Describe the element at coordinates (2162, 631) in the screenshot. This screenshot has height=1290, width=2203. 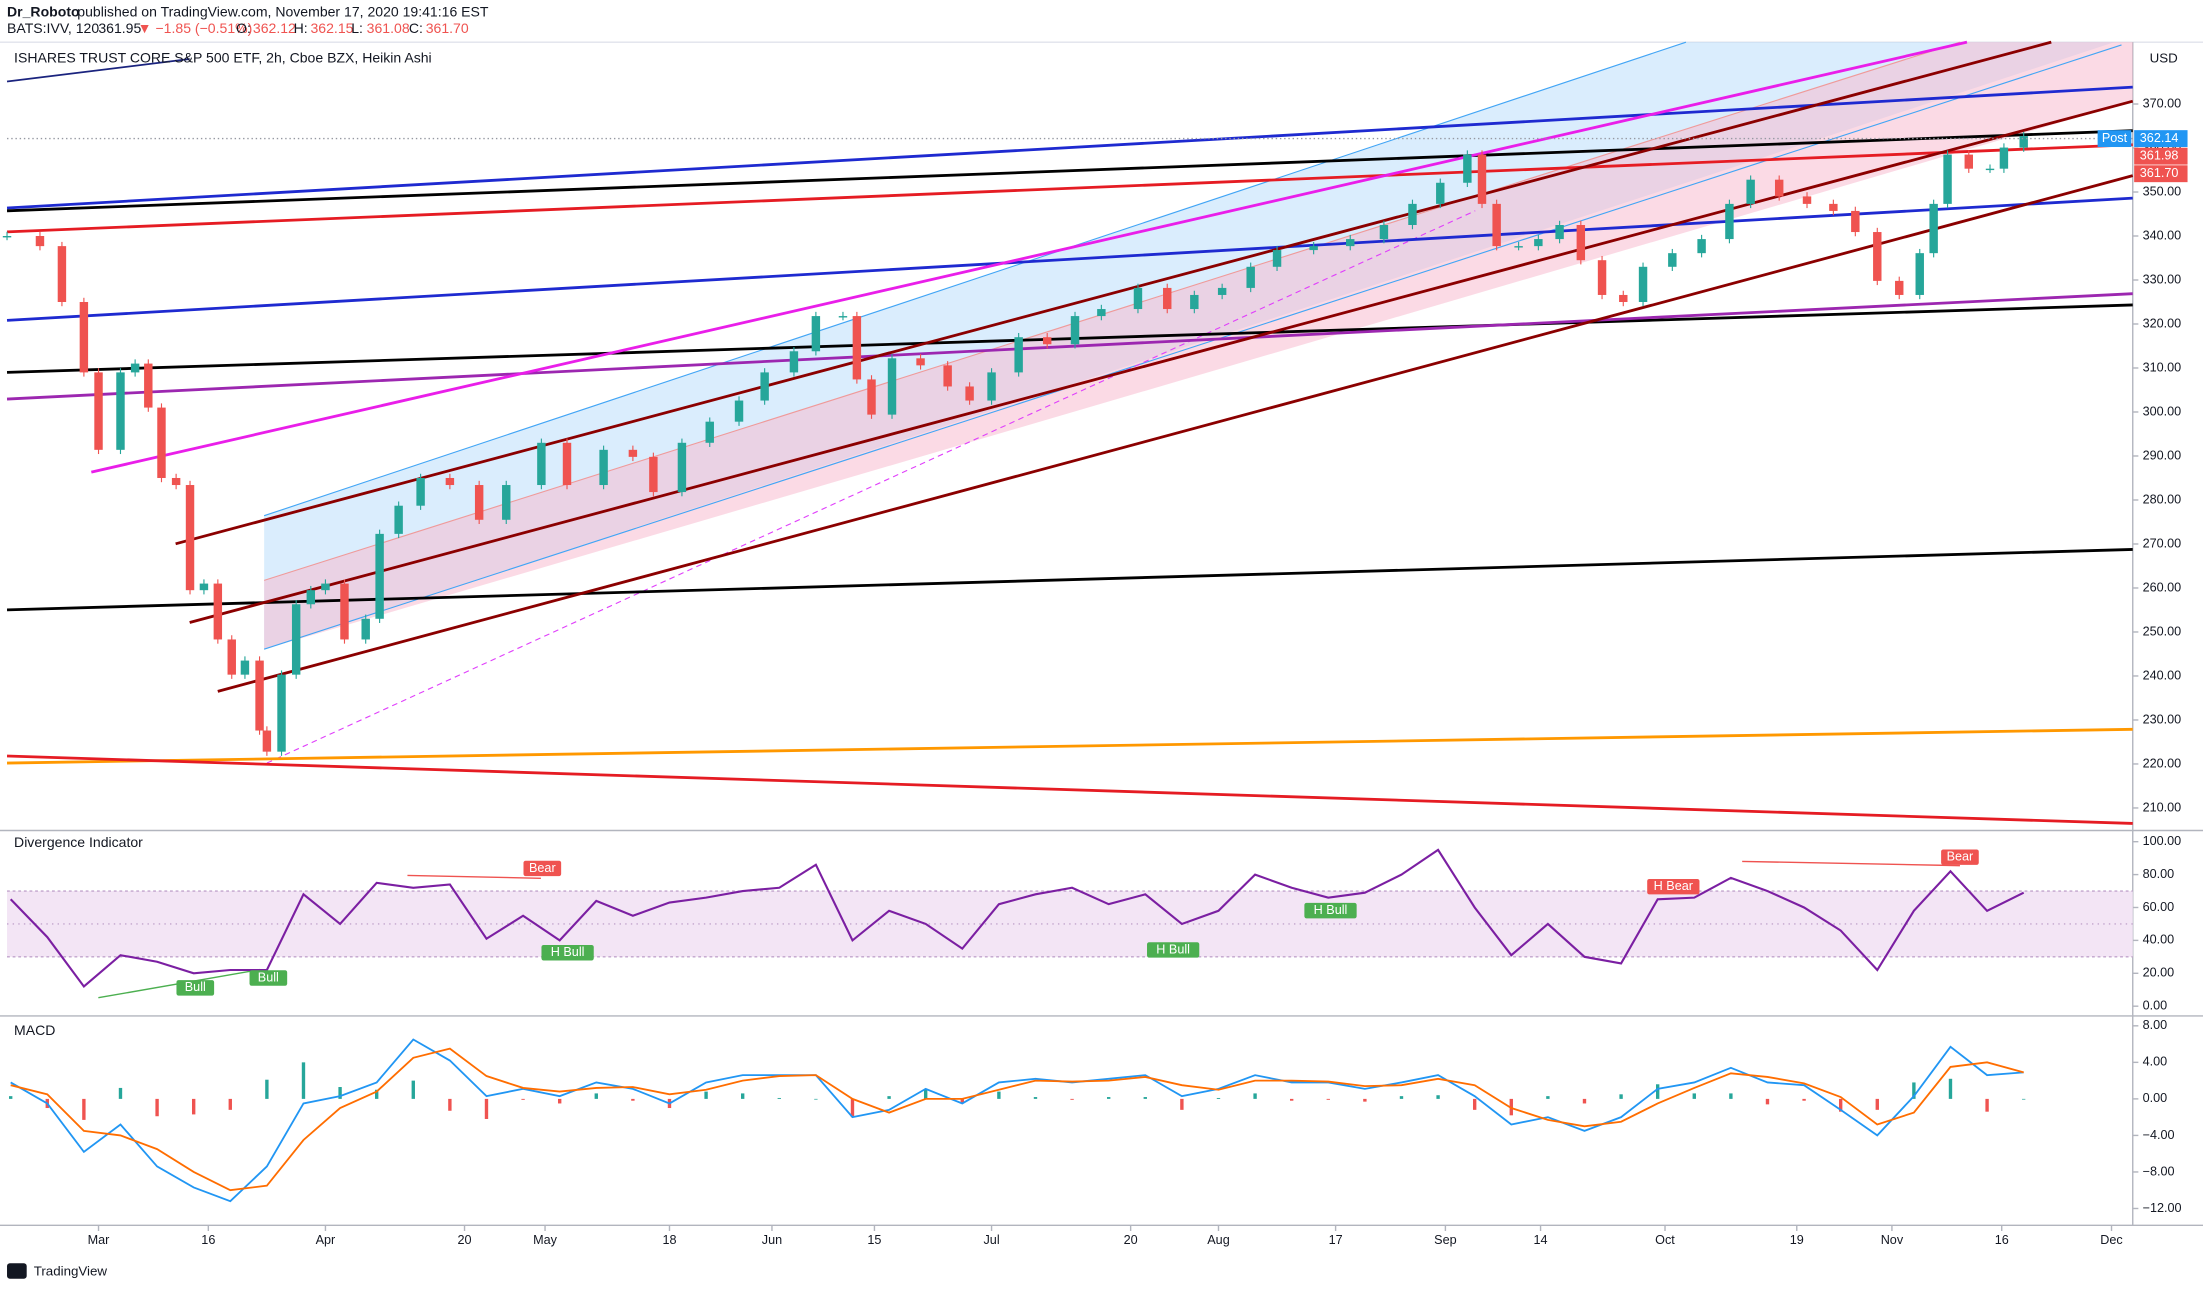
I see `y-tick-label: 250.00` at that location.